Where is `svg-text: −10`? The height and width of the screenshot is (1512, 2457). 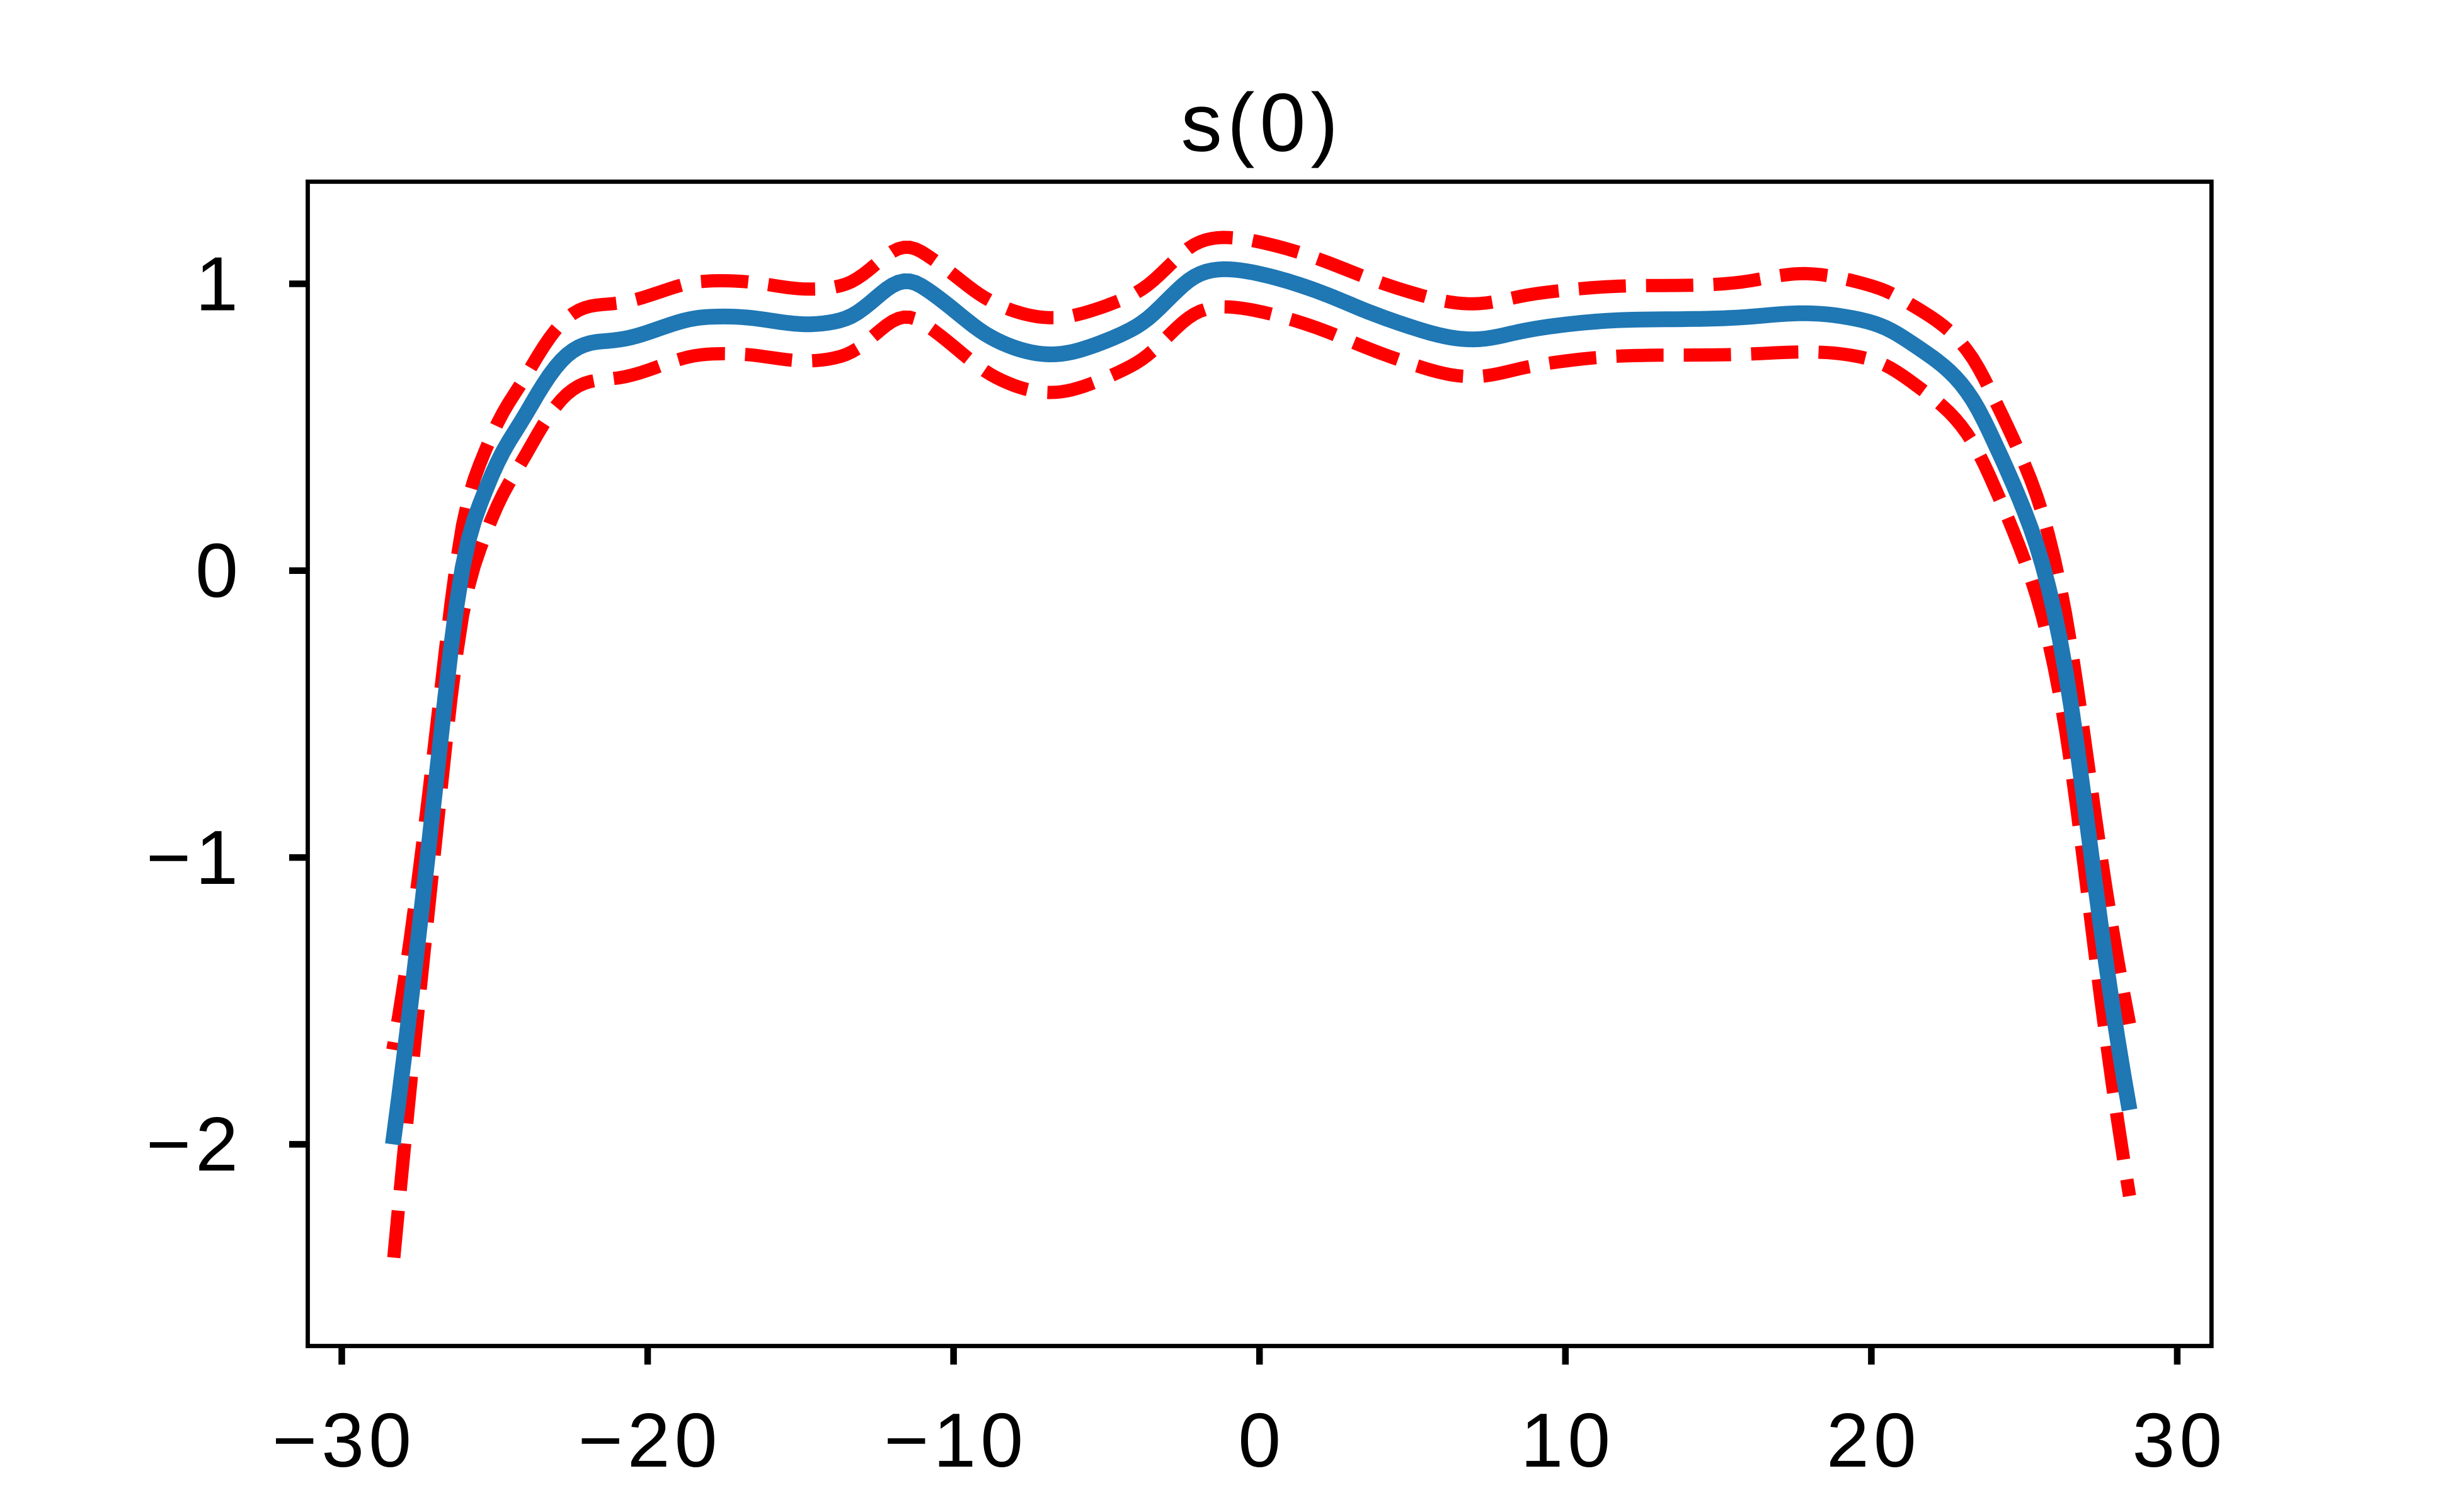 svg-text: −10 is located at coordinates (956, 1440).